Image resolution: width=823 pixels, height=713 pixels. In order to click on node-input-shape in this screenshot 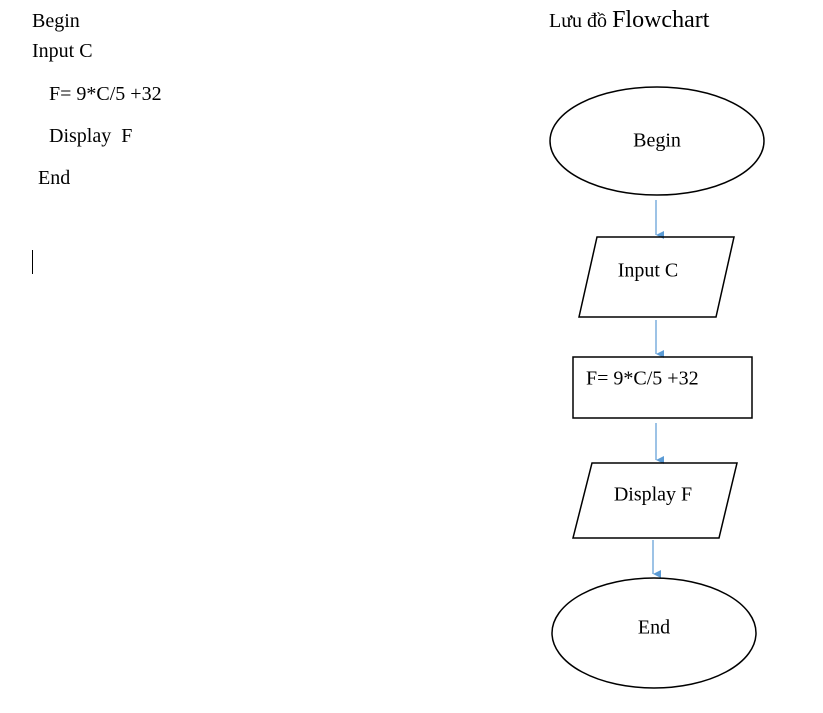, I will do `click(656, 277)`.